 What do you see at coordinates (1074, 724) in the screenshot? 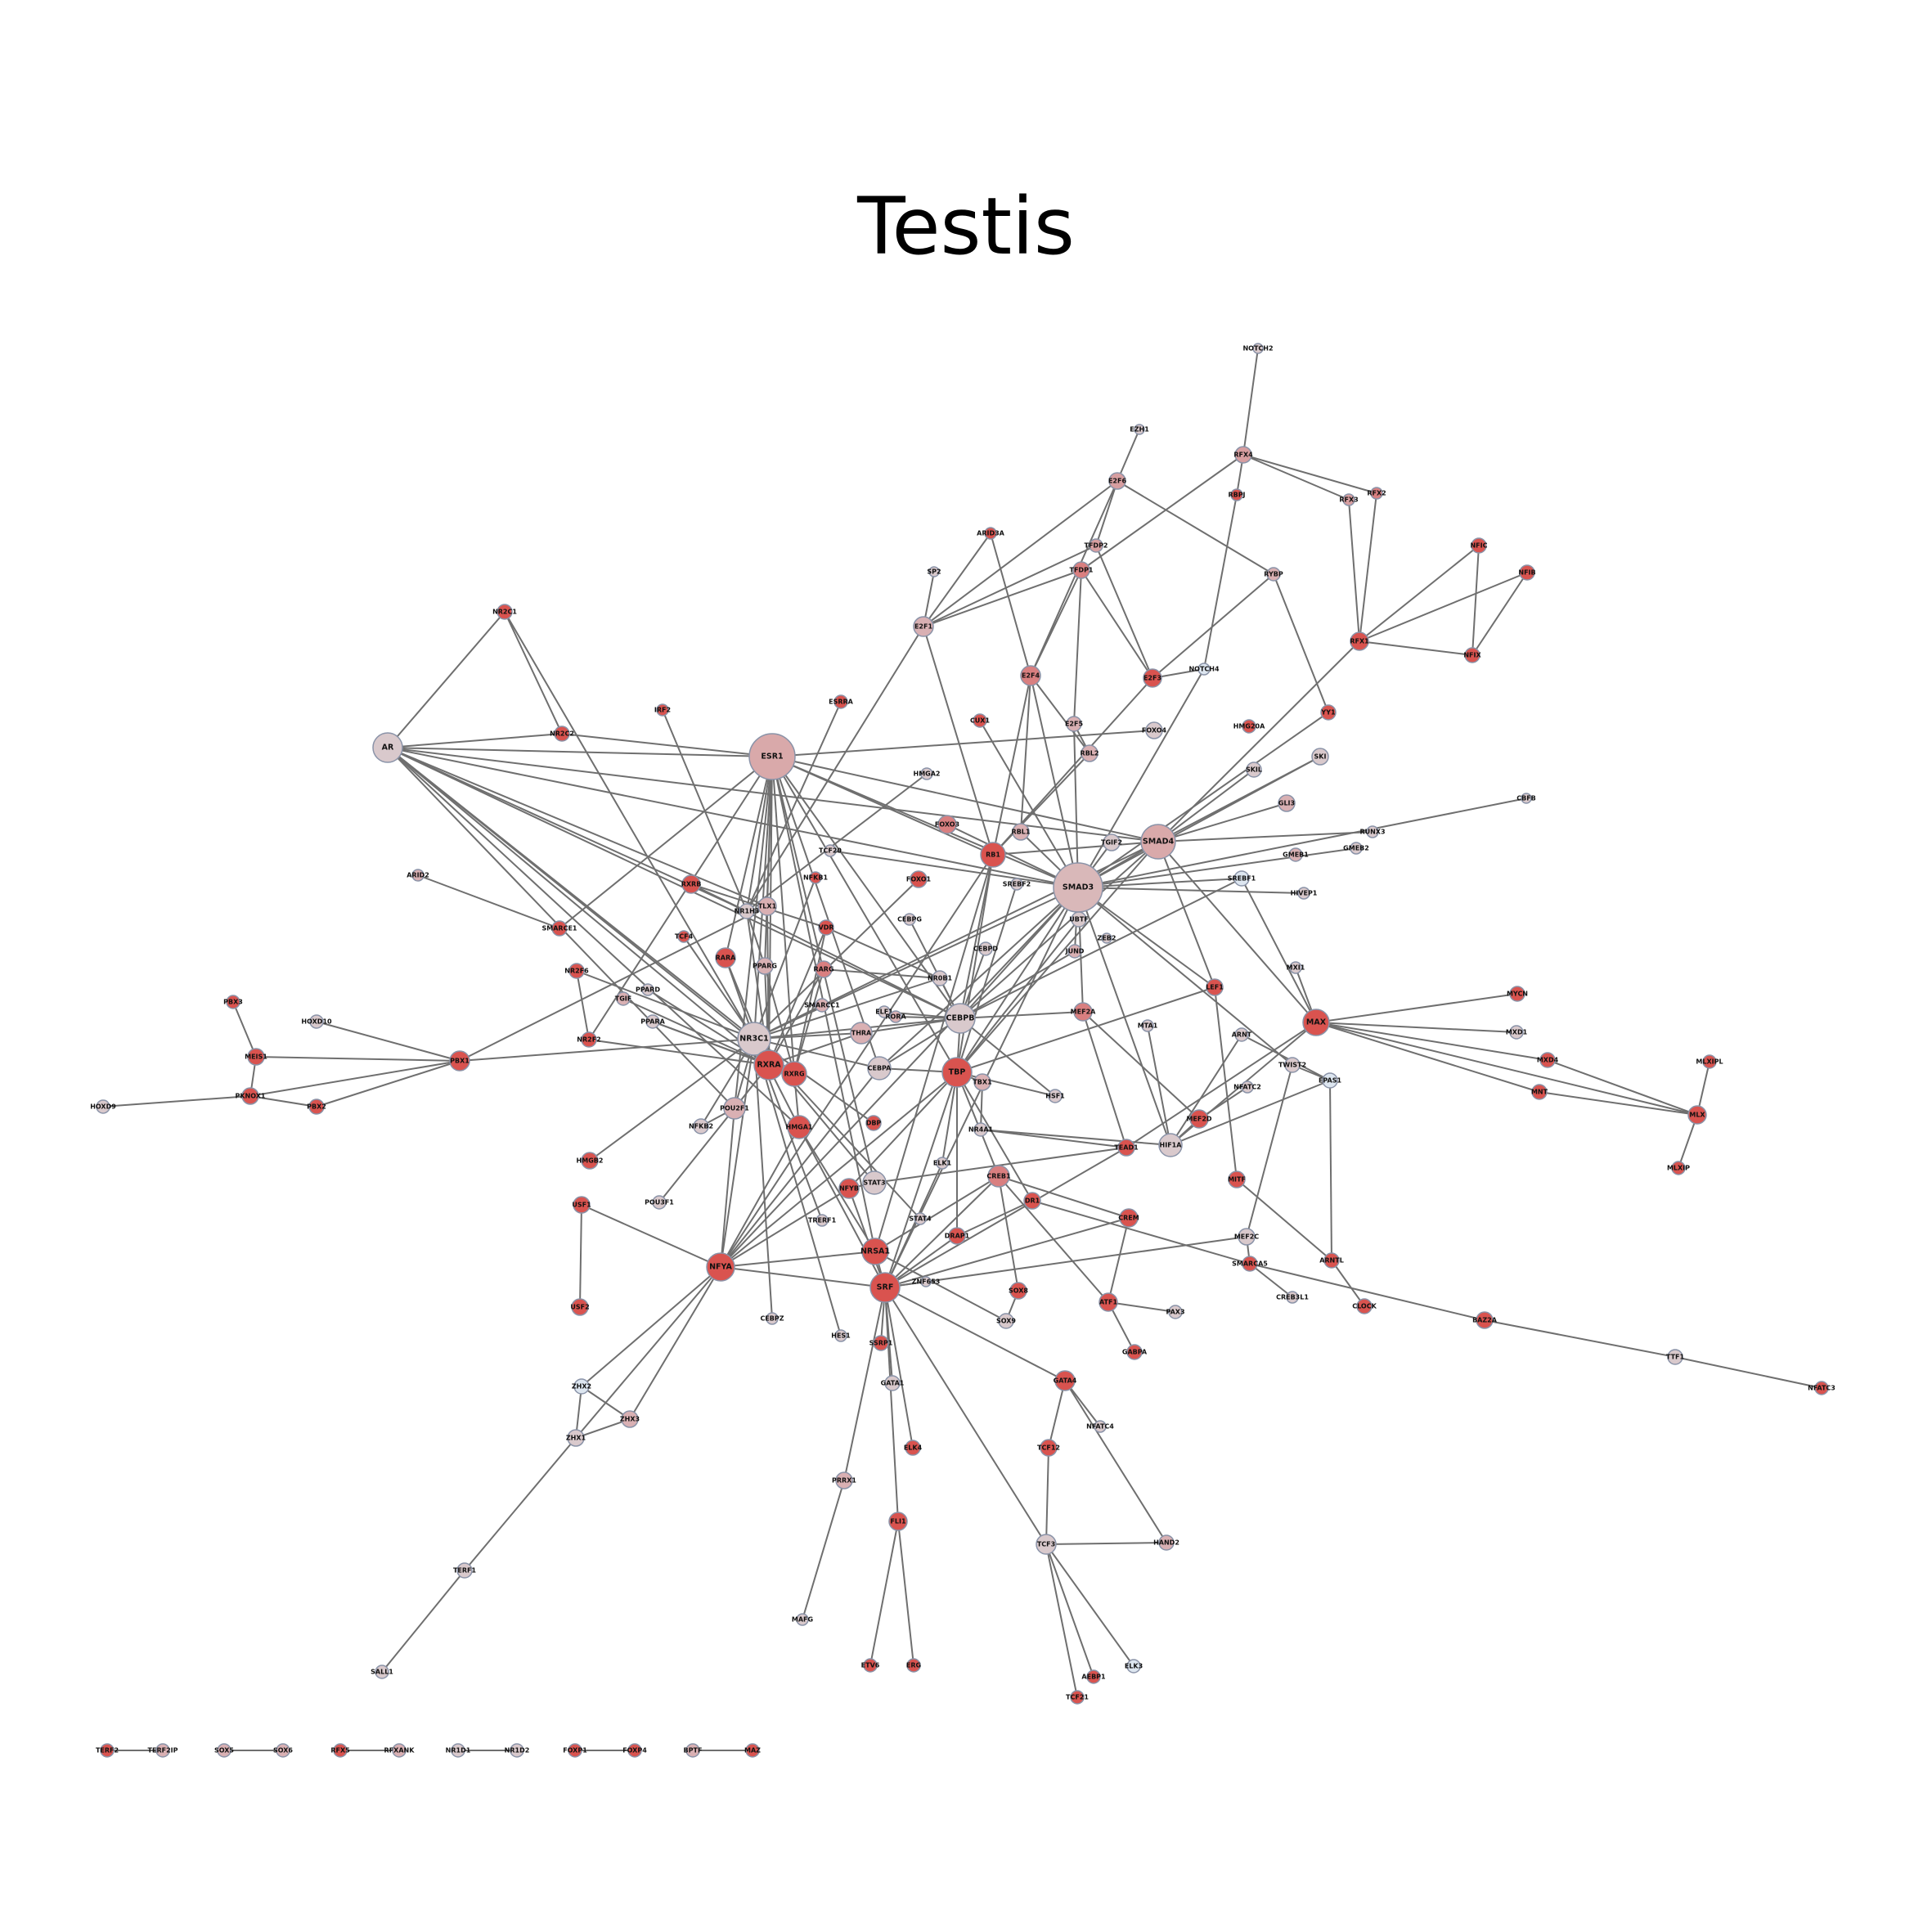
I see `node-e2f5: E2F5` at bounding box center [1074, 724].